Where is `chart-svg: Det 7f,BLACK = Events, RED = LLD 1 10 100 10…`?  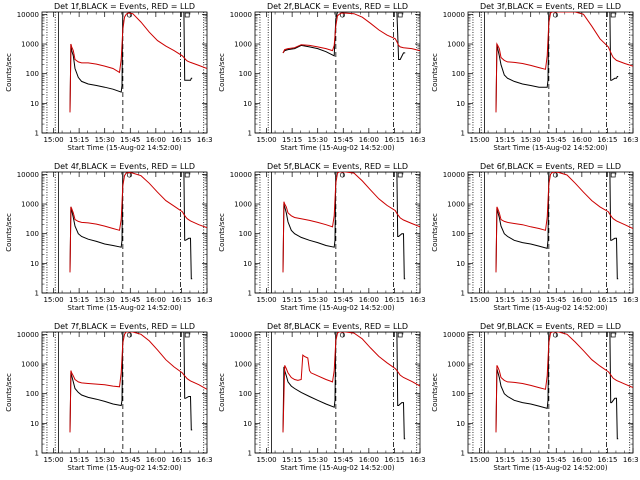
chart-svg: Det 7f,BLACK = Events, RED = LLD 1 10 100 10… is located at coordinates (109, 397).